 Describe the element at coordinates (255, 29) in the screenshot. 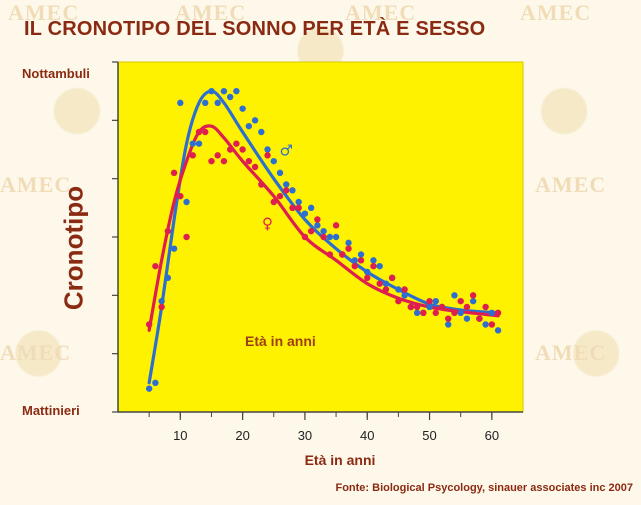

I see `page-title: IL CRONOTIPO DEL SONNO PER ETÀ E SESSO` at that location.